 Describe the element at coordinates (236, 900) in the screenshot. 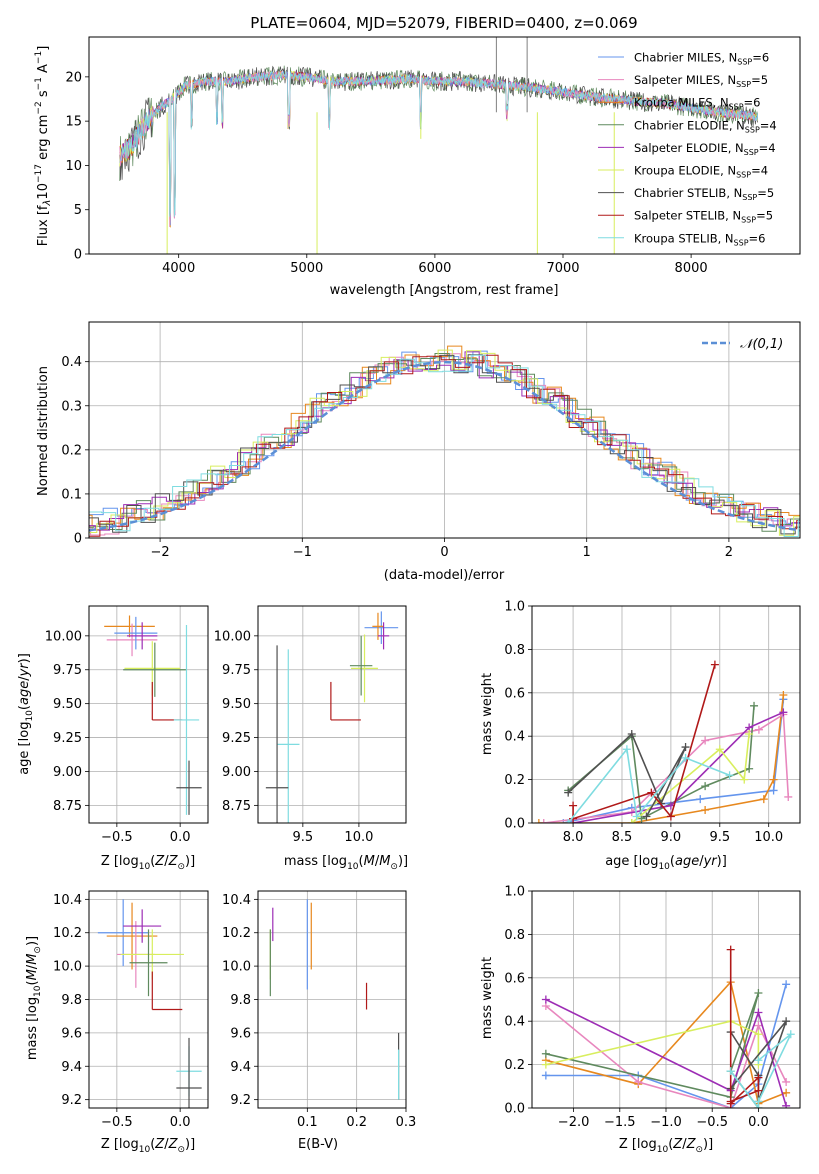

I see `mE-ytick-label: 10.4` at that location.